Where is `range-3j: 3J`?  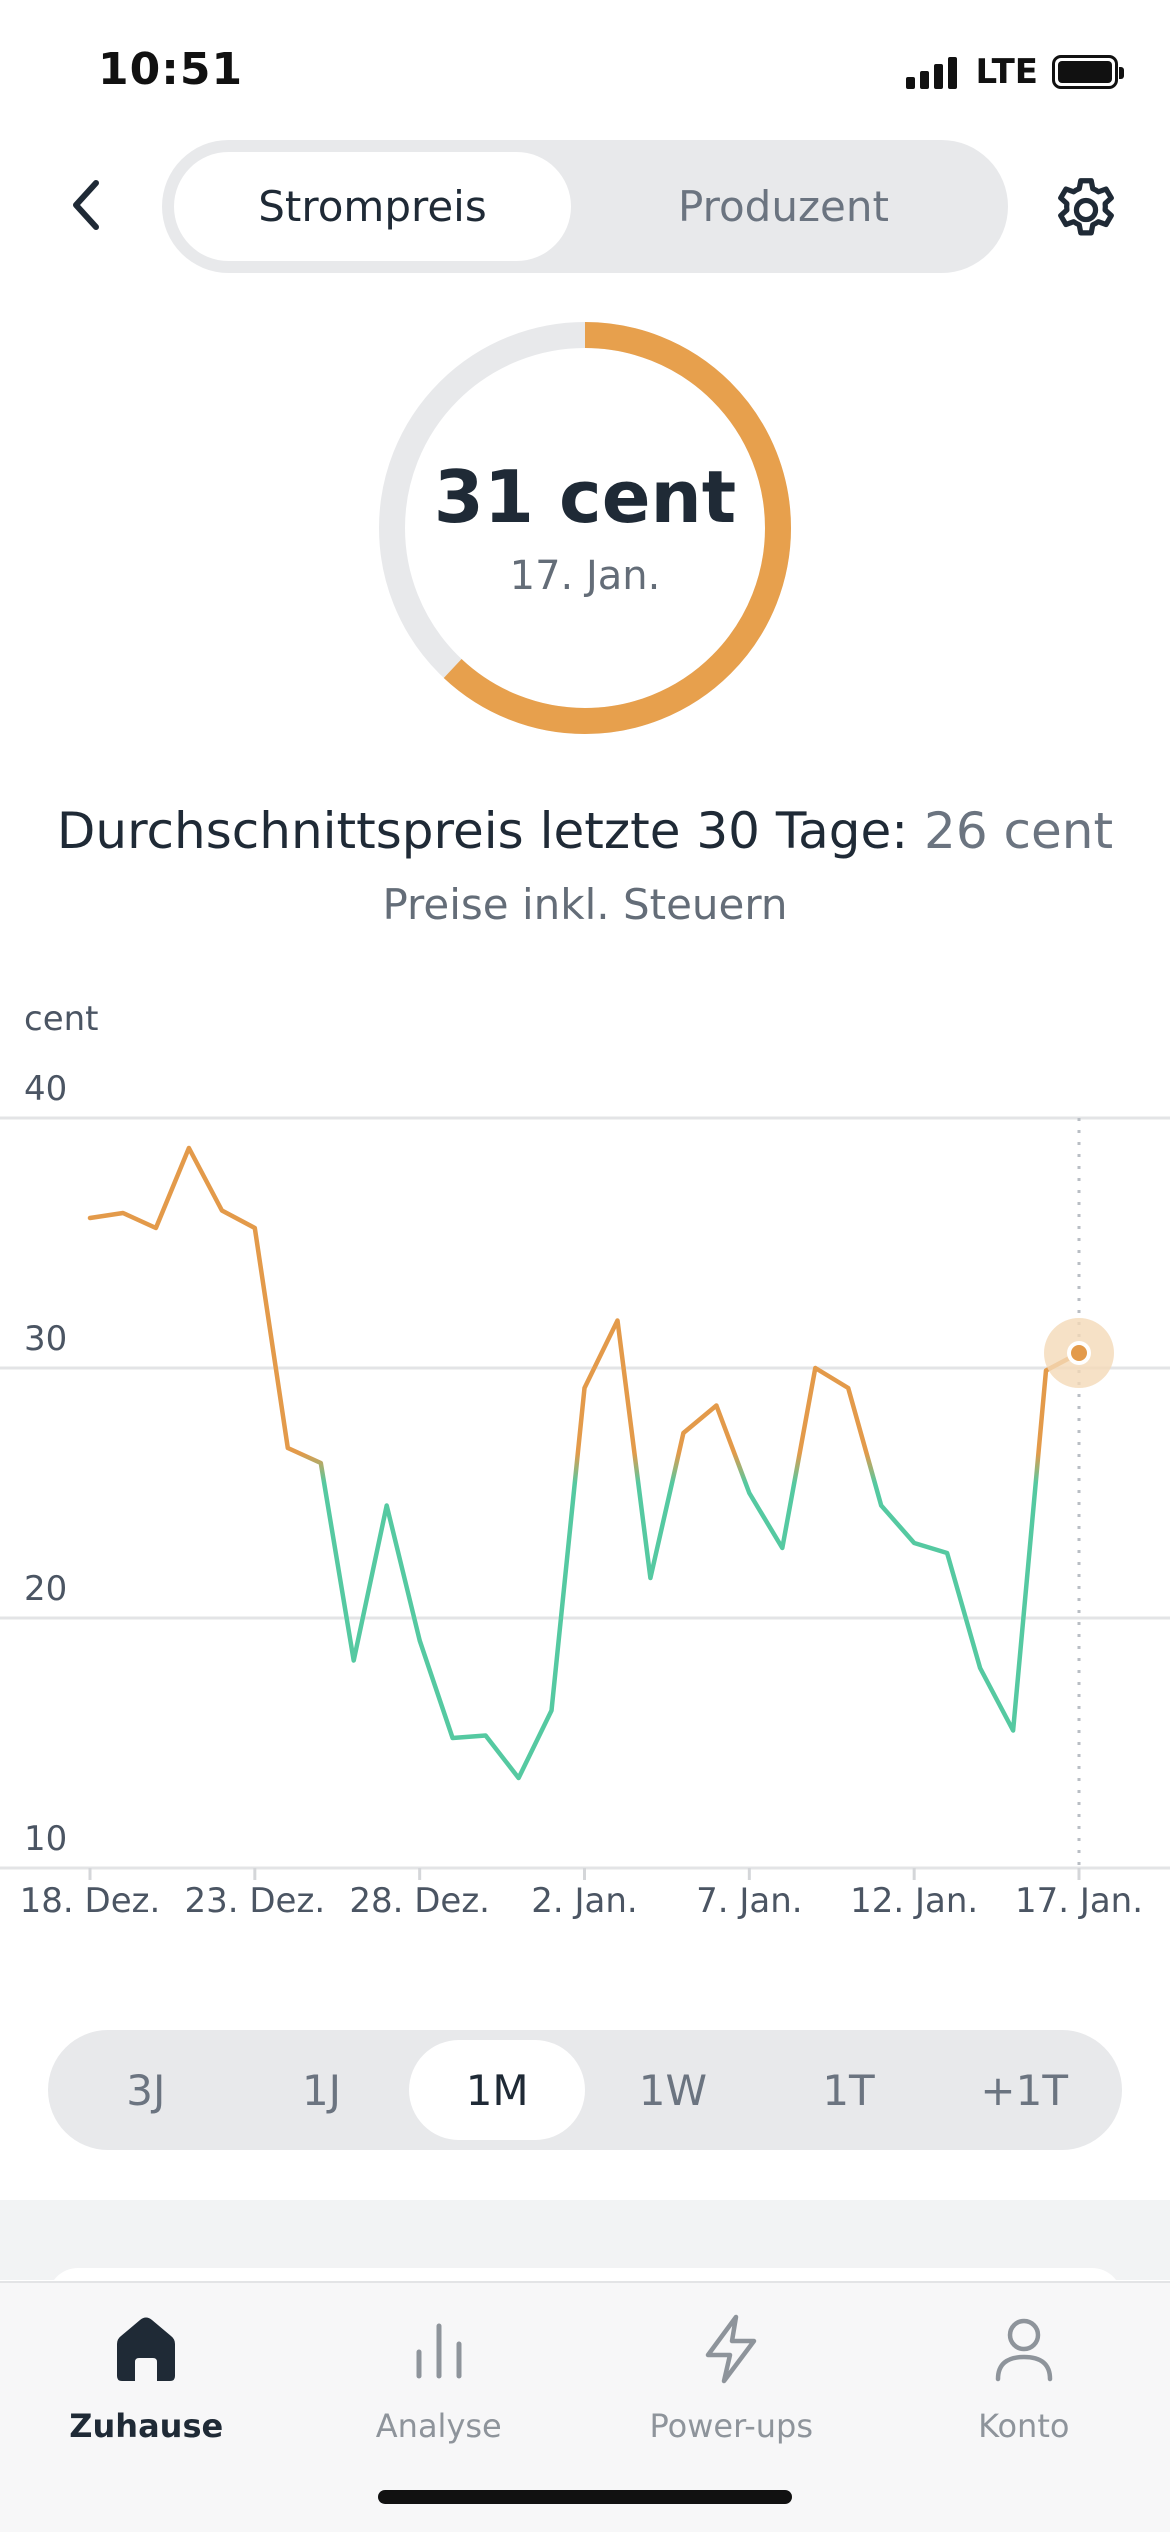
range-3j: 3J is located at coordinates (146, 2090).